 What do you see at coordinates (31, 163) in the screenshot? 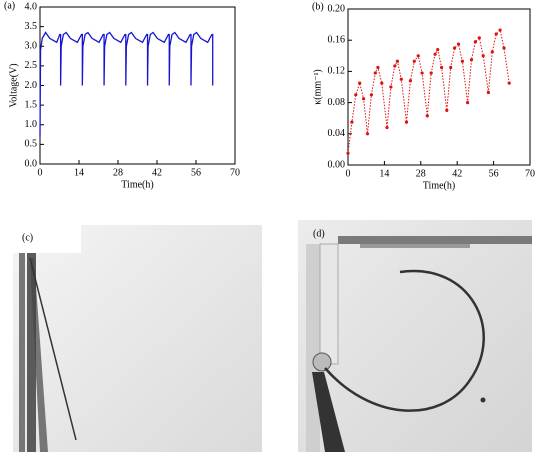
I see `y-tick-label: 0.0` at bounding box center [31, 163].